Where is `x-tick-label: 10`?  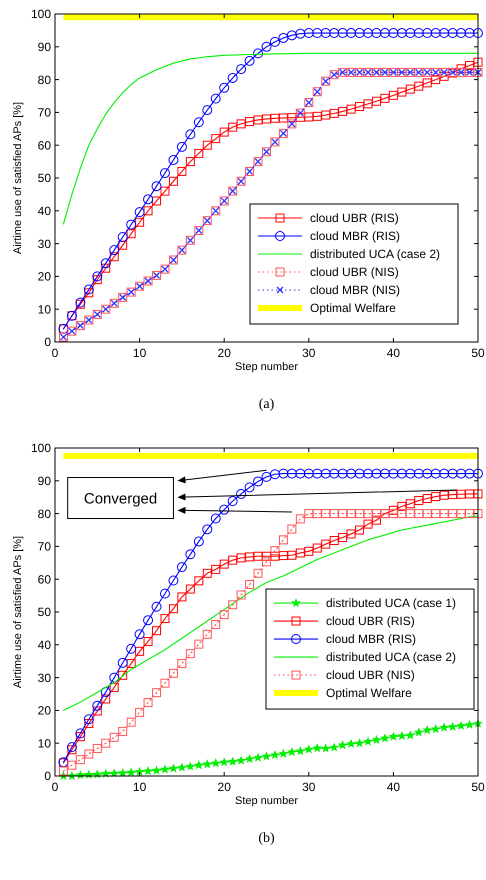 x-tick-label: 10 is located at coordinates (139, 353).